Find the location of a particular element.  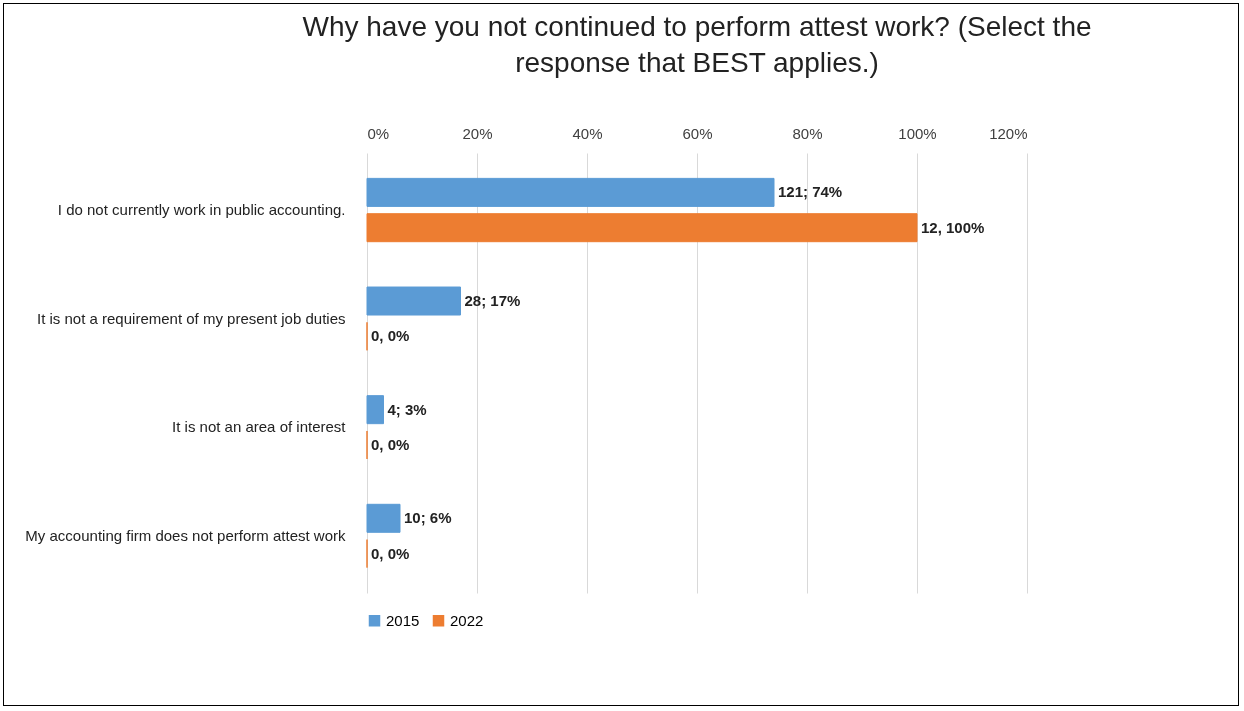

chart-title: Why have you not continued to perform attest work? (Select the response that BEST applies.) is located at coordinates (697, 44).